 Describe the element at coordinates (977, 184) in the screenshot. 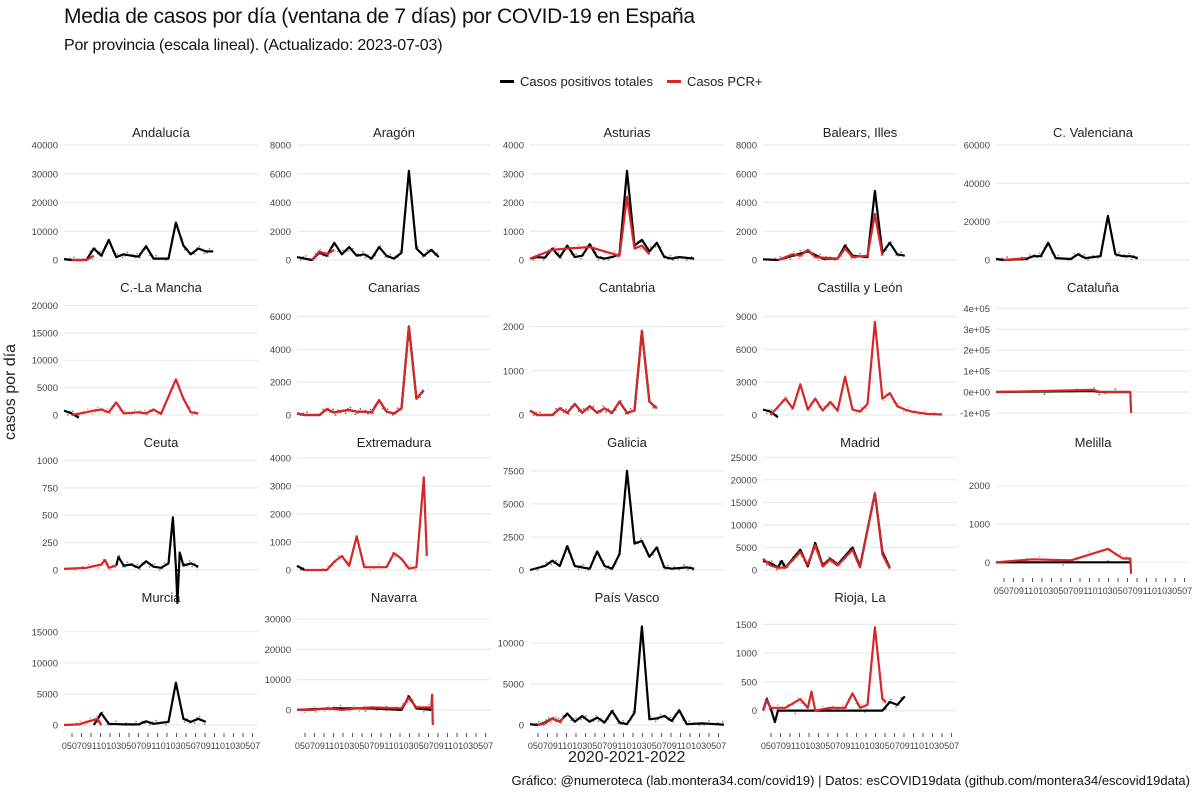

I see `y-tick-label: 40000` at that location.